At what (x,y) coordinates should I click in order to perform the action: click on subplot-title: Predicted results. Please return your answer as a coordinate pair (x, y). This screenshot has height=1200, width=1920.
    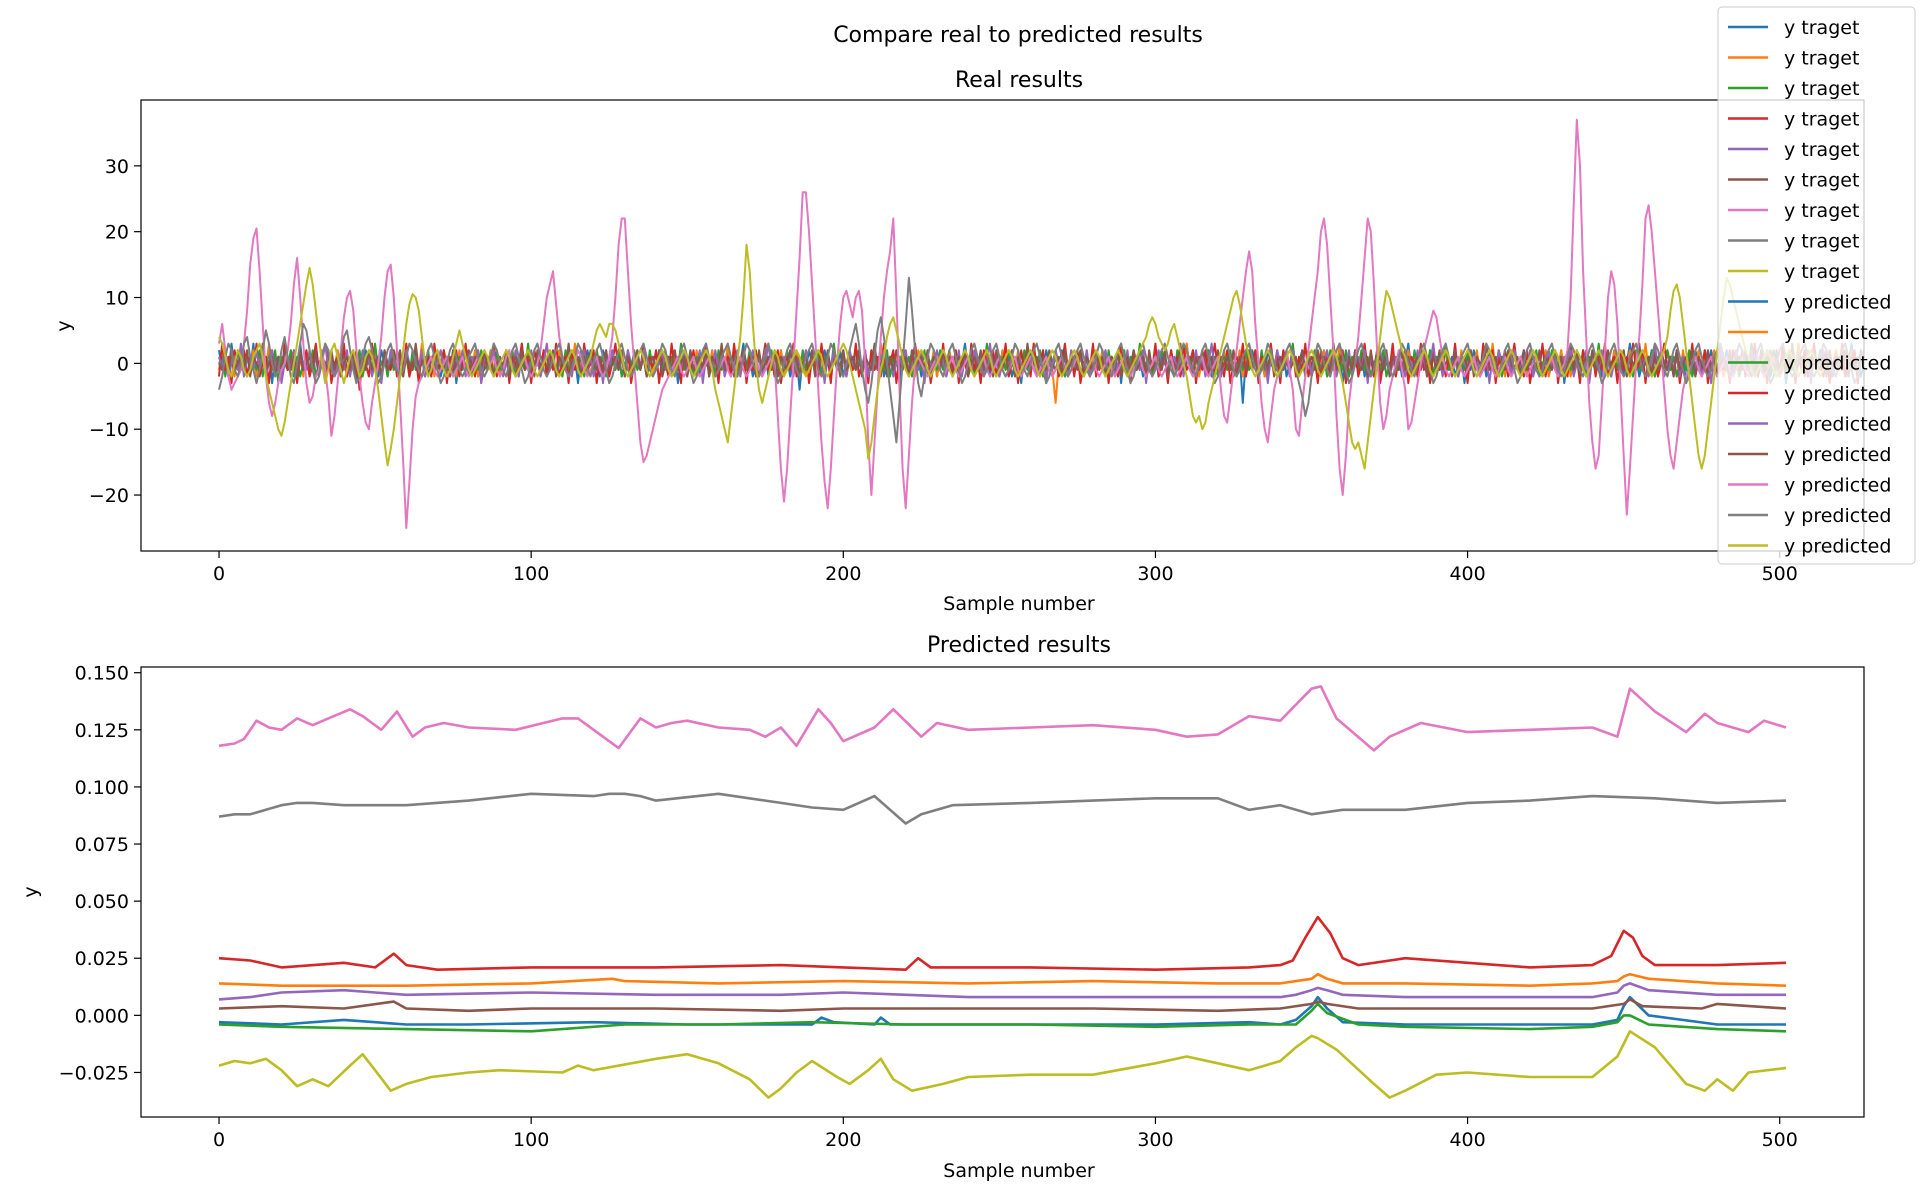
    Looking at the image, I should click on (1019, 645).